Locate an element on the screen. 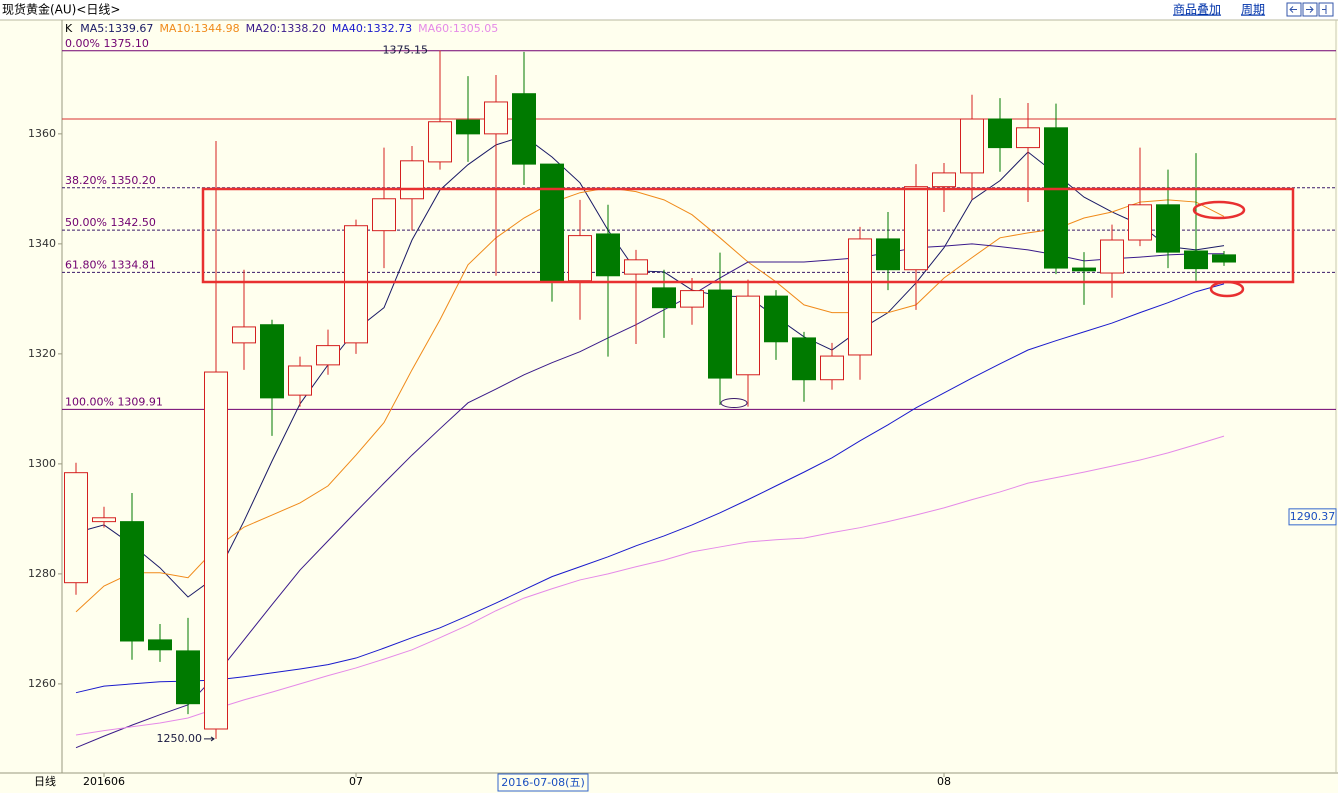 The width and height of the screenshot is (1338, 793). range-box is located at coordinates (748, 235).